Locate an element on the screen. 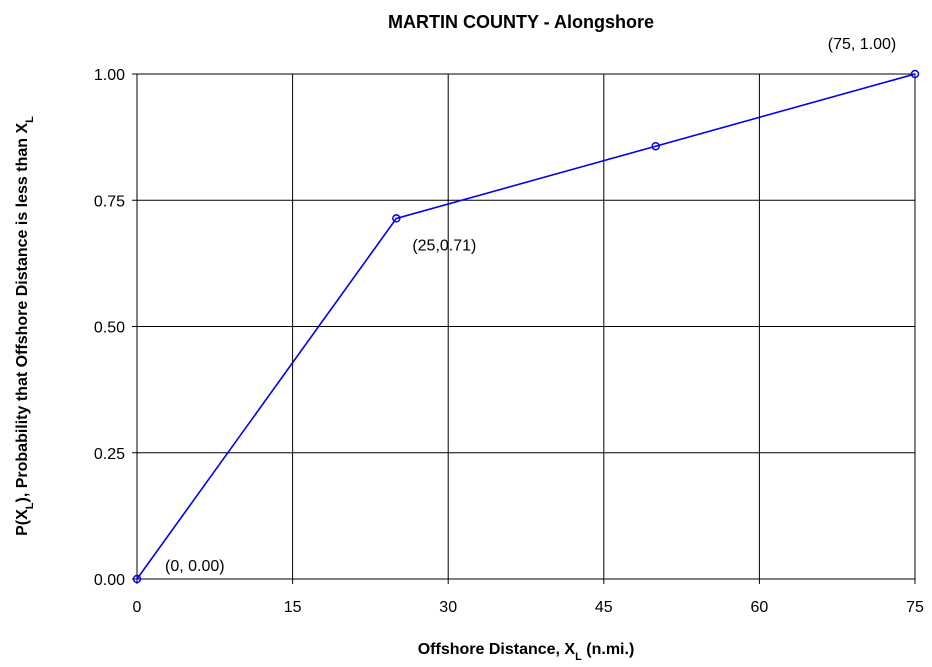 This screenshot has height=667, width=932. y-tick-label: 1.00 is located at coordinates (109, 75).